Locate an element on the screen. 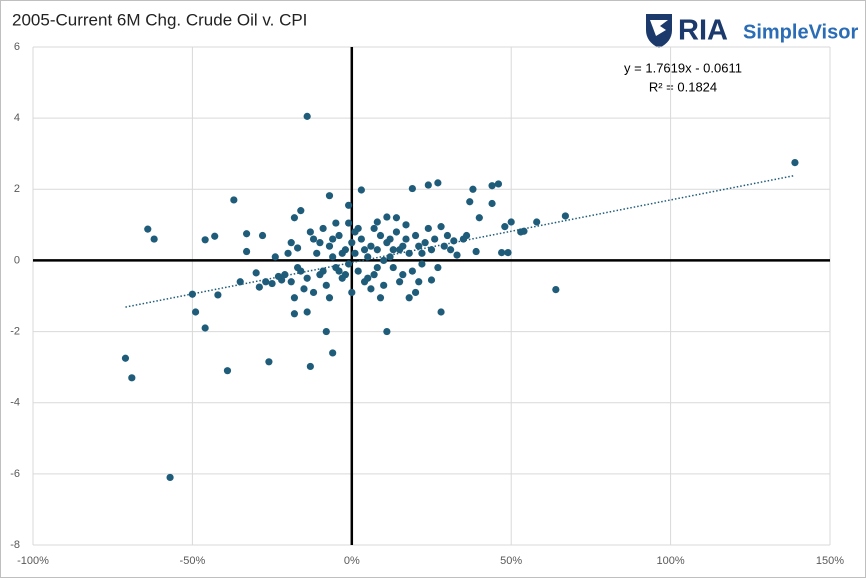 Image resolution: width=866 pixels, height=578 pixels. logo: RIA SimpleVisor is located at coordinates (752, 31).